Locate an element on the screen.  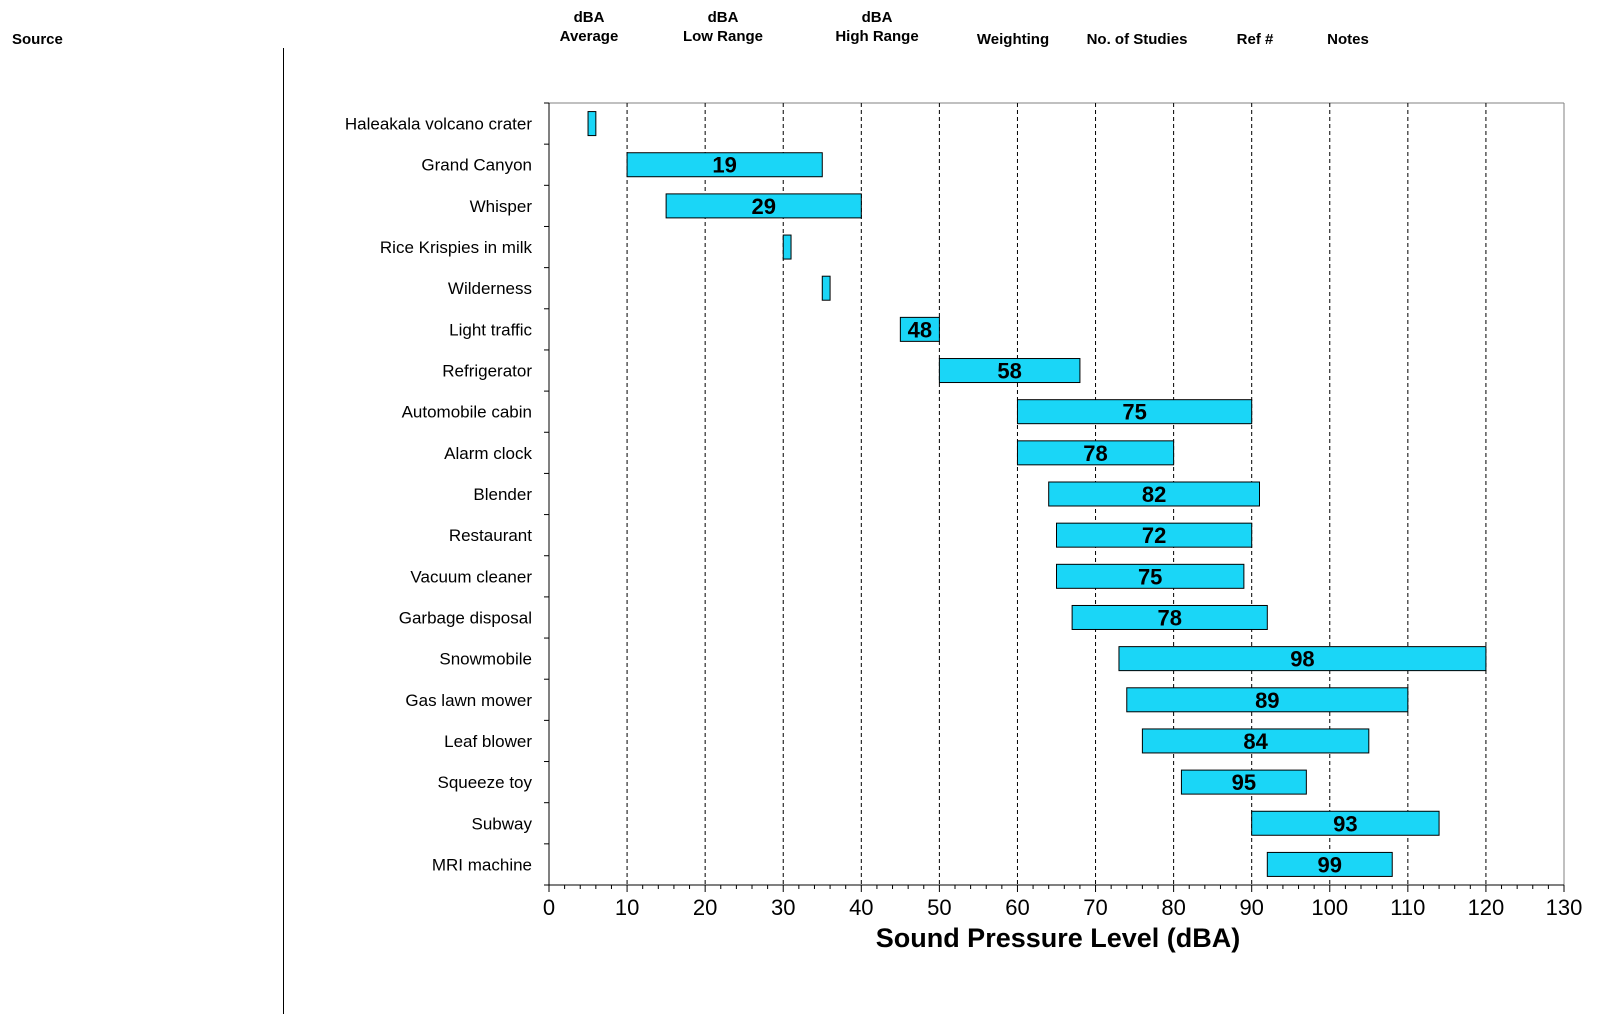
category-label: Subway is located at coordinates (502, 823).